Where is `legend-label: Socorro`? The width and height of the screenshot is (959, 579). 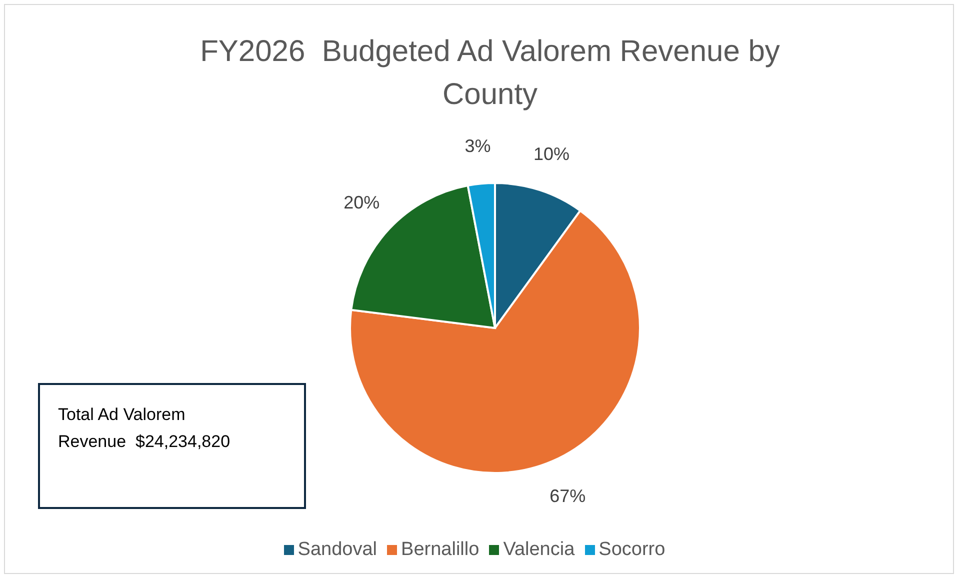
legend-label: Socorro is located at coordinates (632, 549).